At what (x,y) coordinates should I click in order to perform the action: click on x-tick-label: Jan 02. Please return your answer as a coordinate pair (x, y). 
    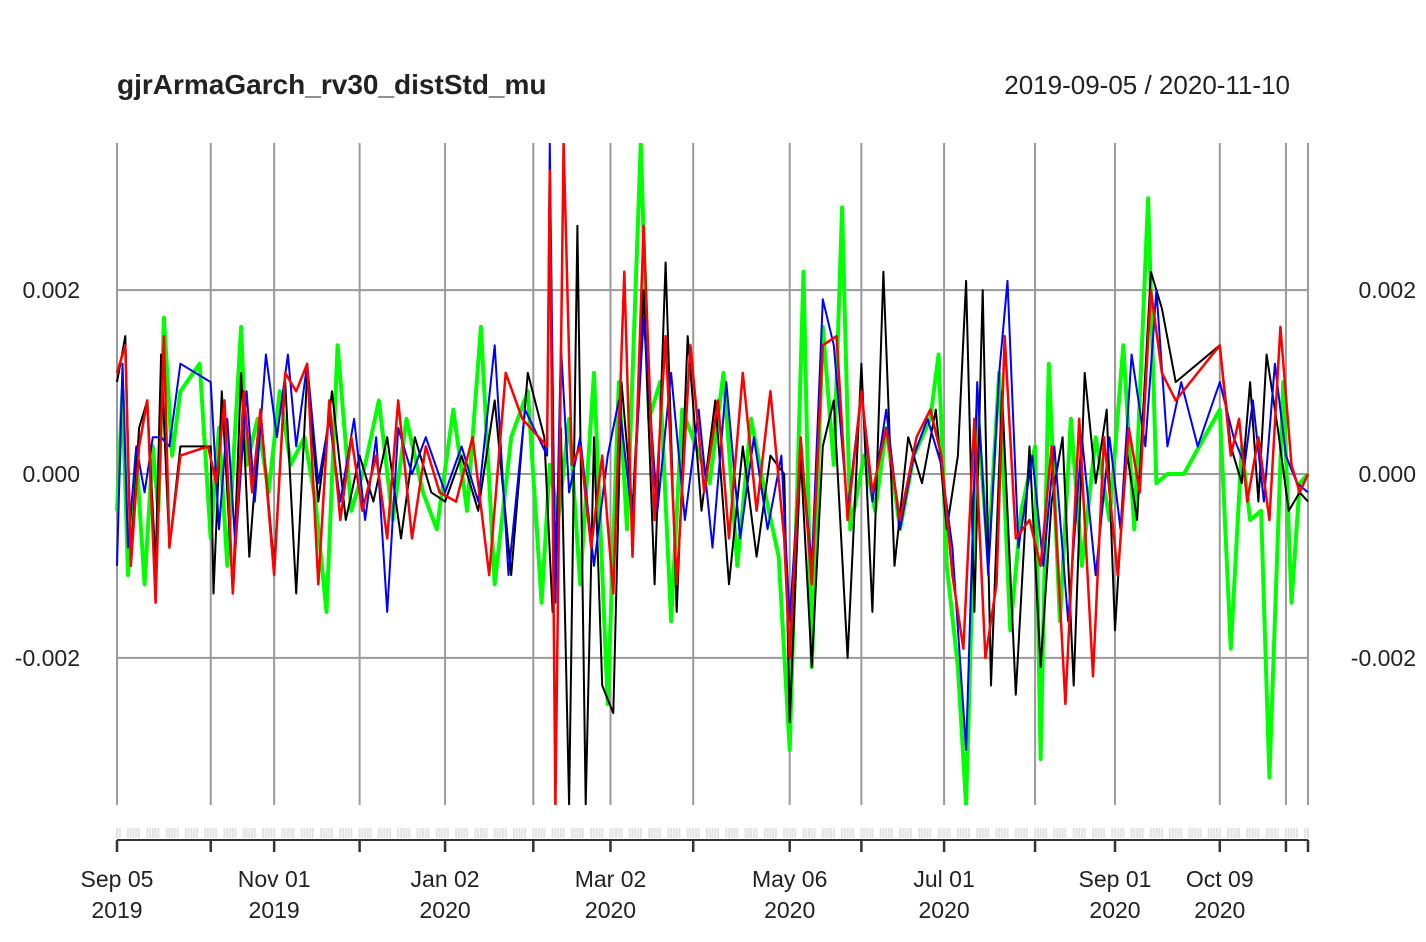
    Looking at the image, I should click on (445, 879).